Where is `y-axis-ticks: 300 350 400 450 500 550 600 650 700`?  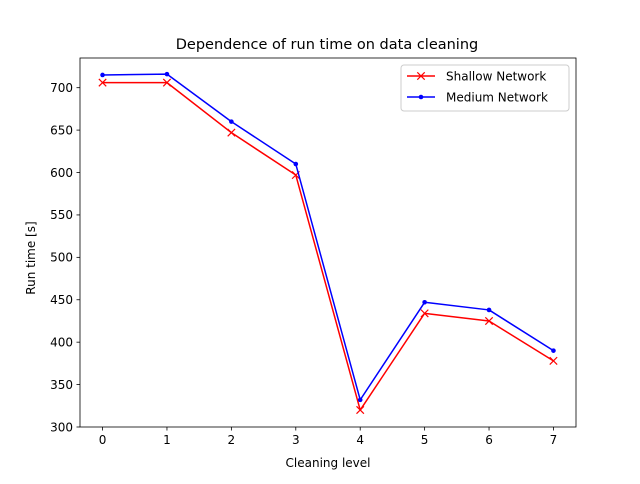 y-axis-ticks: 300 350 400 450 500 550 600 650 700 is located at coordinates (65, 257).